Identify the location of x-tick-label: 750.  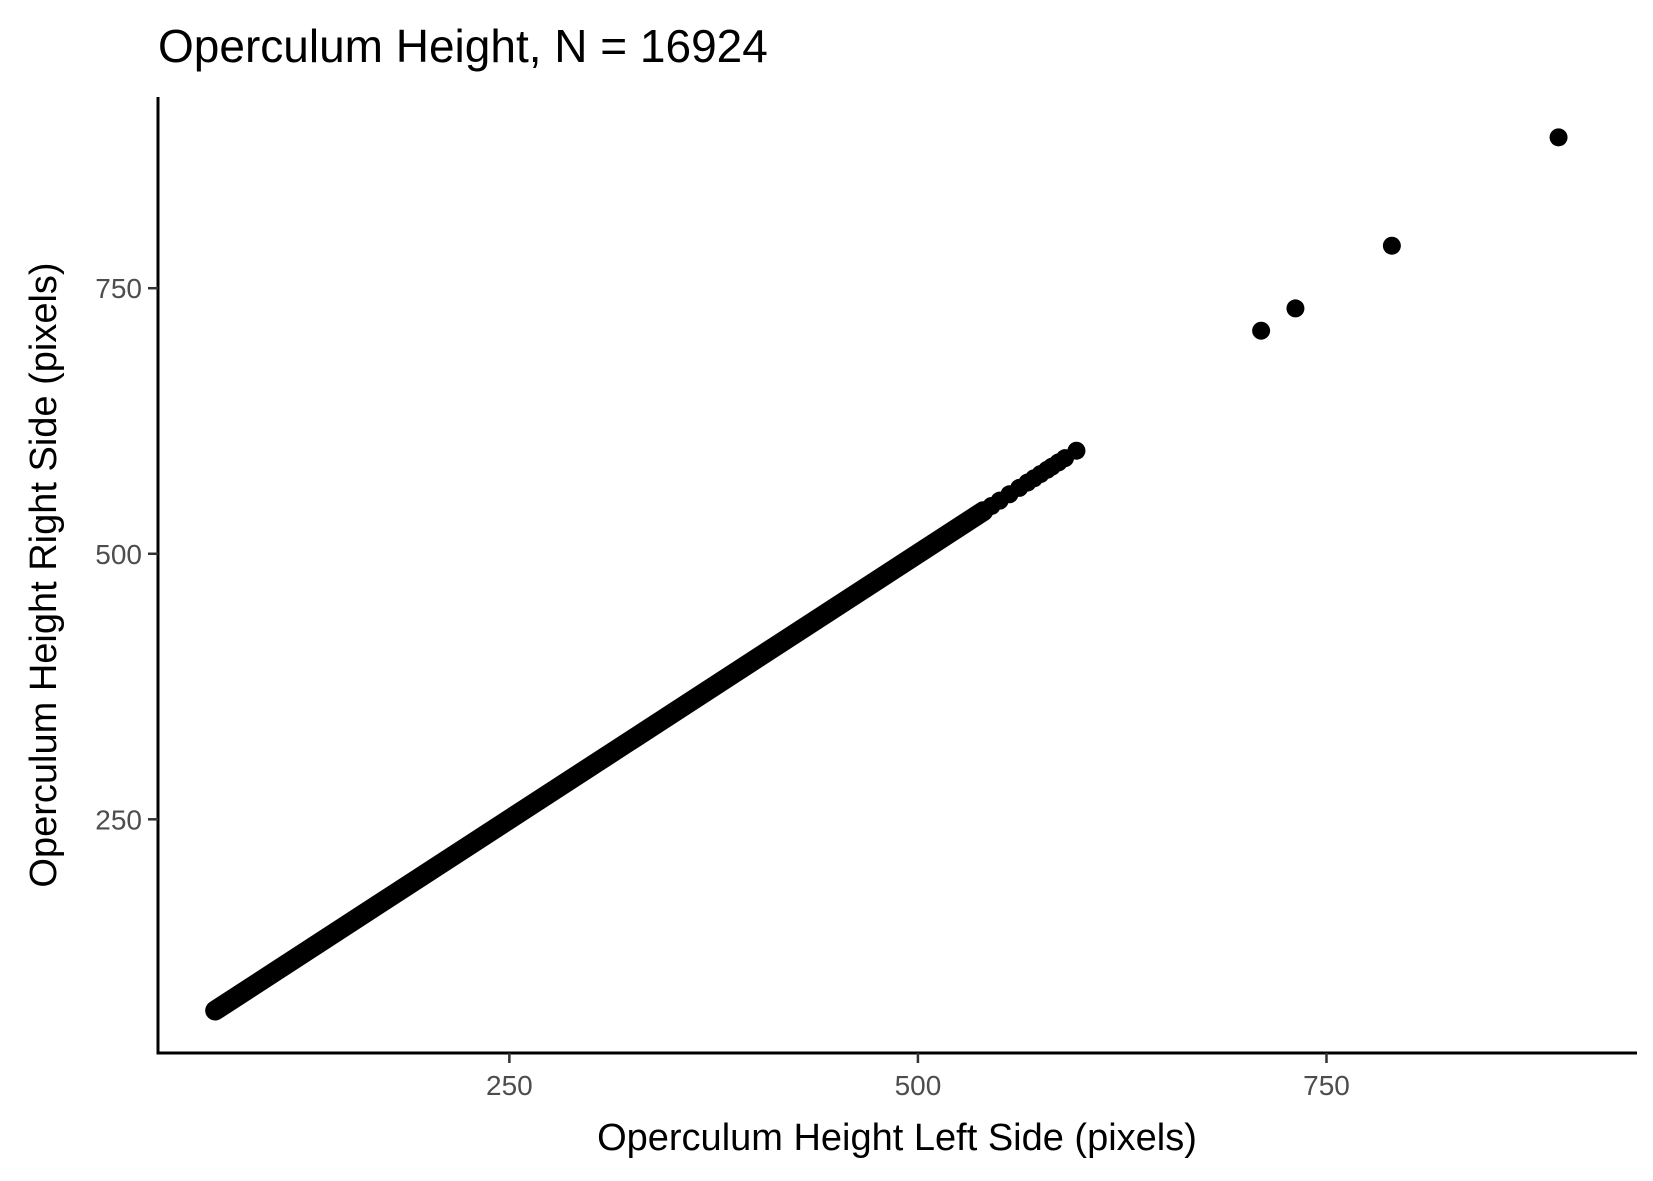
(1326, 1085).